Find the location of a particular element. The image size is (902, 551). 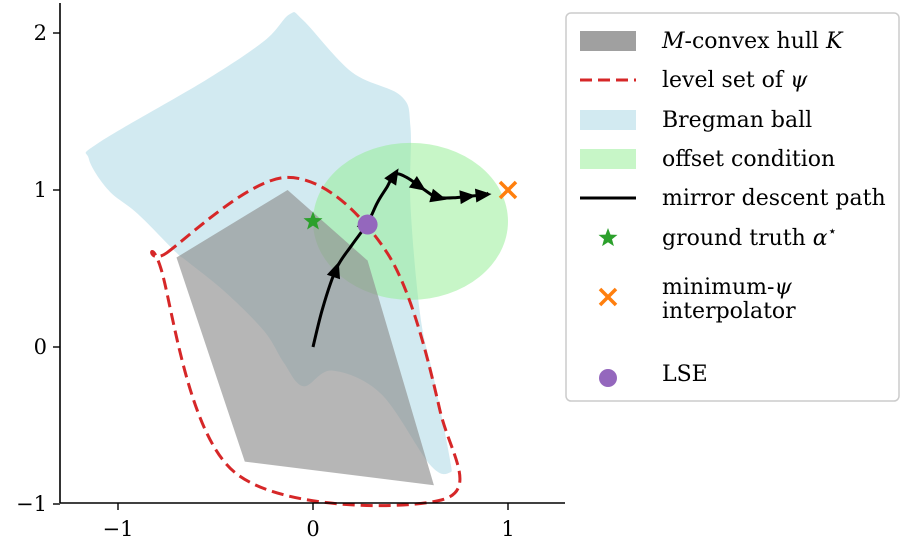

legend-label: Bregman ball is located at coordinates (737, 120).